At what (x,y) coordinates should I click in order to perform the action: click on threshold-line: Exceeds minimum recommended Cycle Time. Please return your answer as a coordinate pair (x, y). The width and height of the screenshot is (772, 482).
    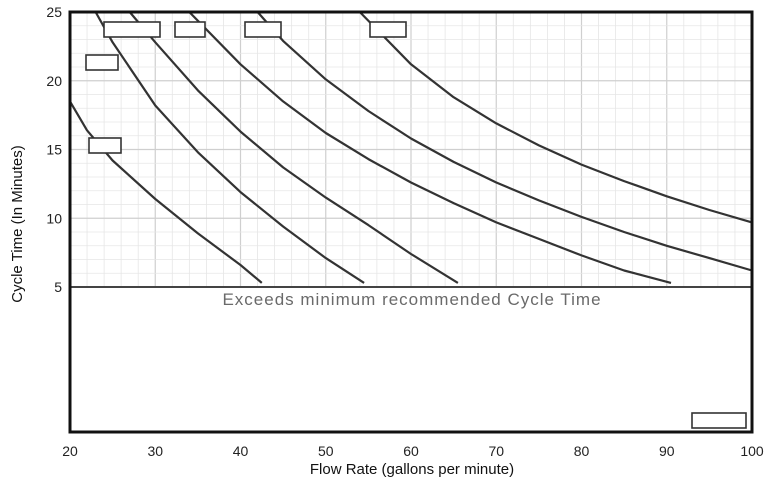
    Looking at the image, I should click on (411, 297).